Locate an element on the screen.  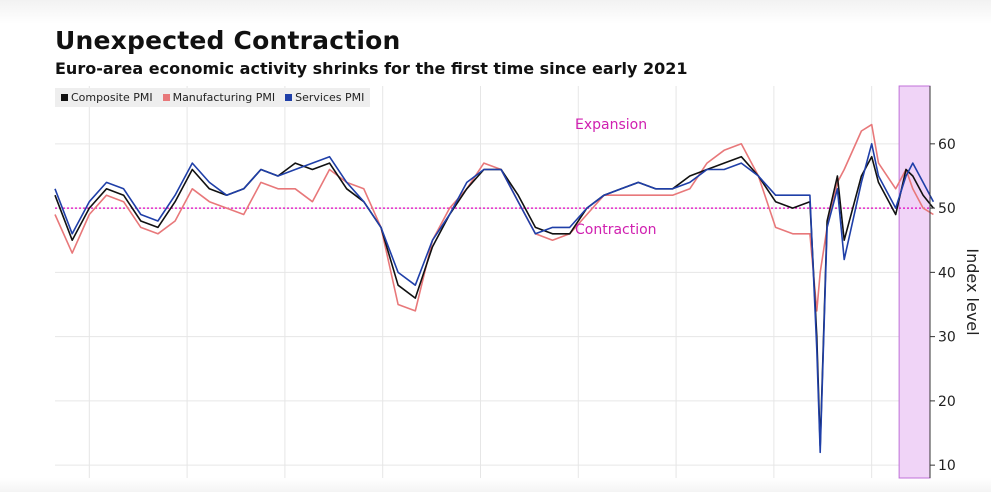
legend-label-composite: Composite PMI is located at coordinates (112, 97).